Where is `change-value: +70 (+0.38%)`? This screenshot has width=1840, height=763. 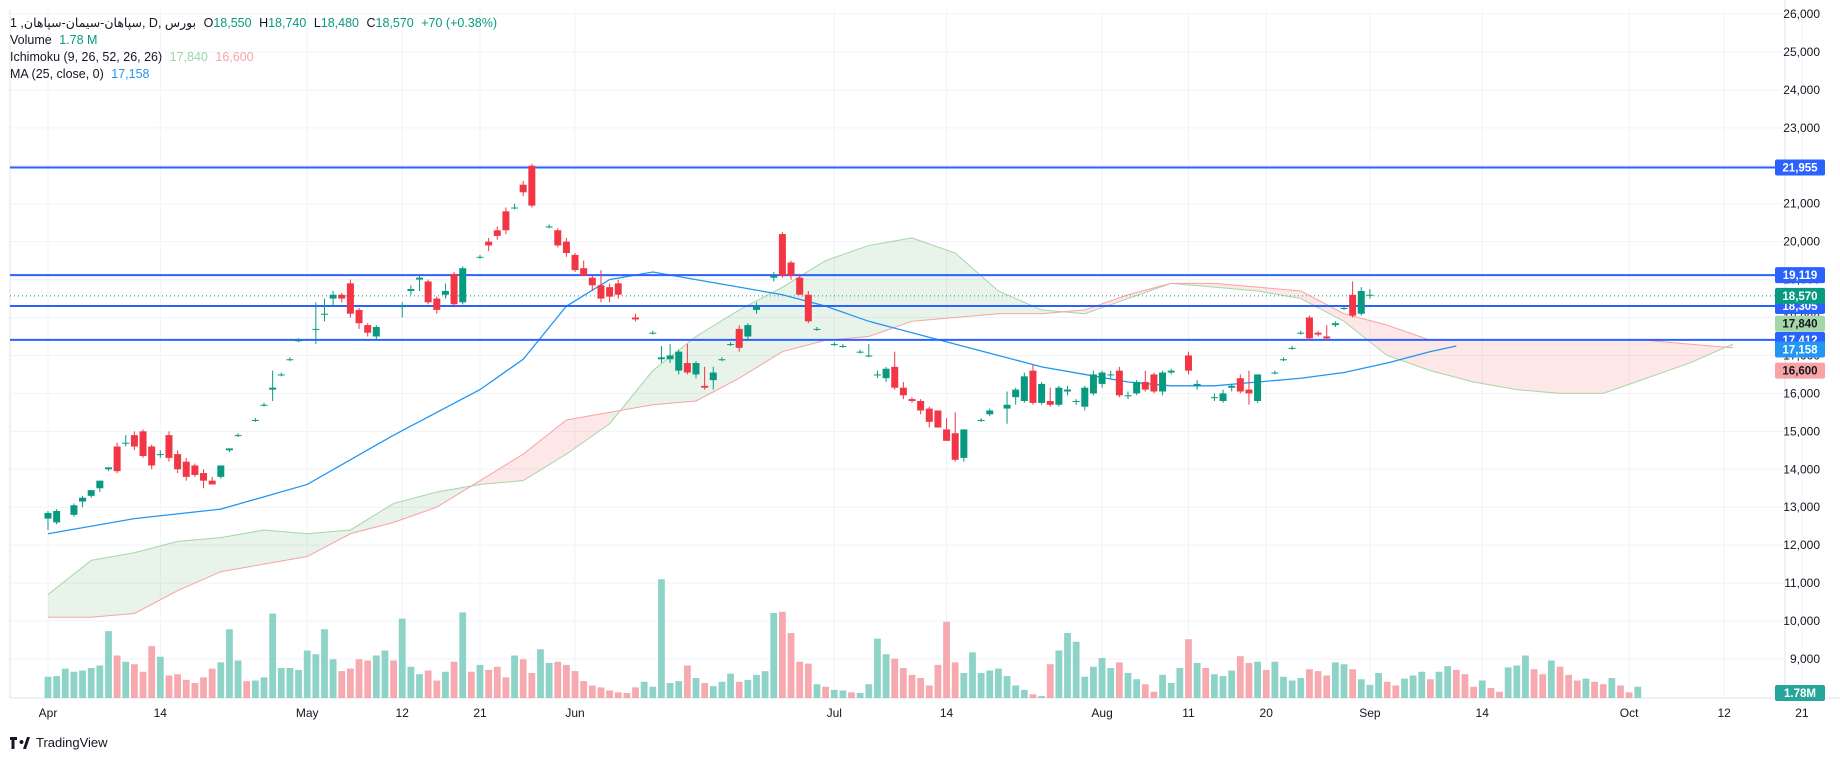
change-value: +70 (+0.38%) is located at coordinates (459, 23).